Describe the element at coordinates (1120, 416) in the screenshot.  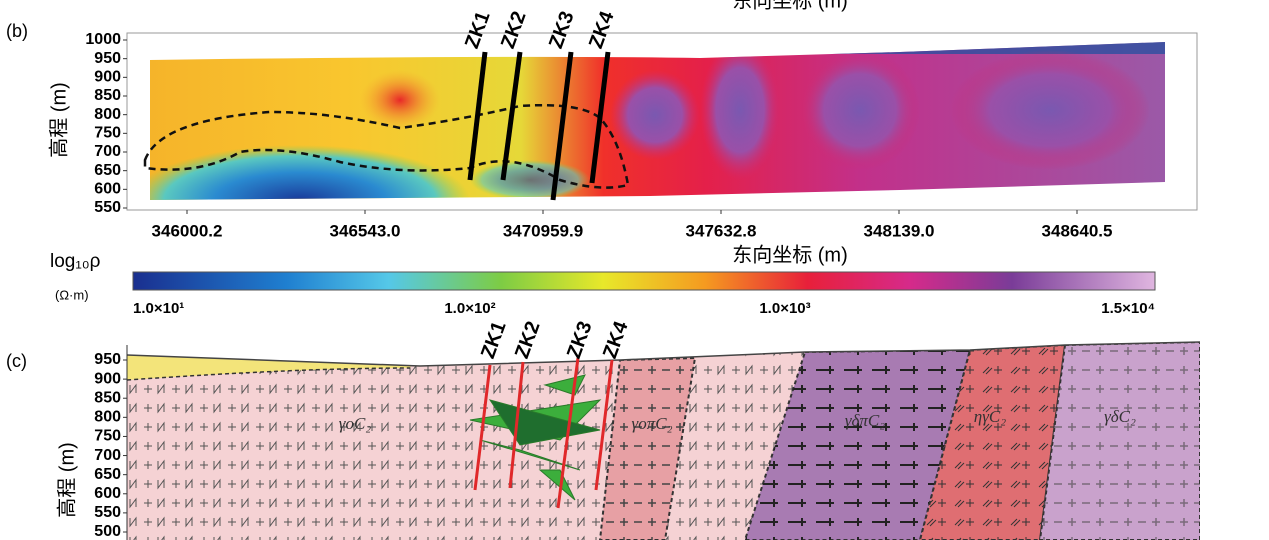
I see `rock-unit-label: γδC₂` at that location.